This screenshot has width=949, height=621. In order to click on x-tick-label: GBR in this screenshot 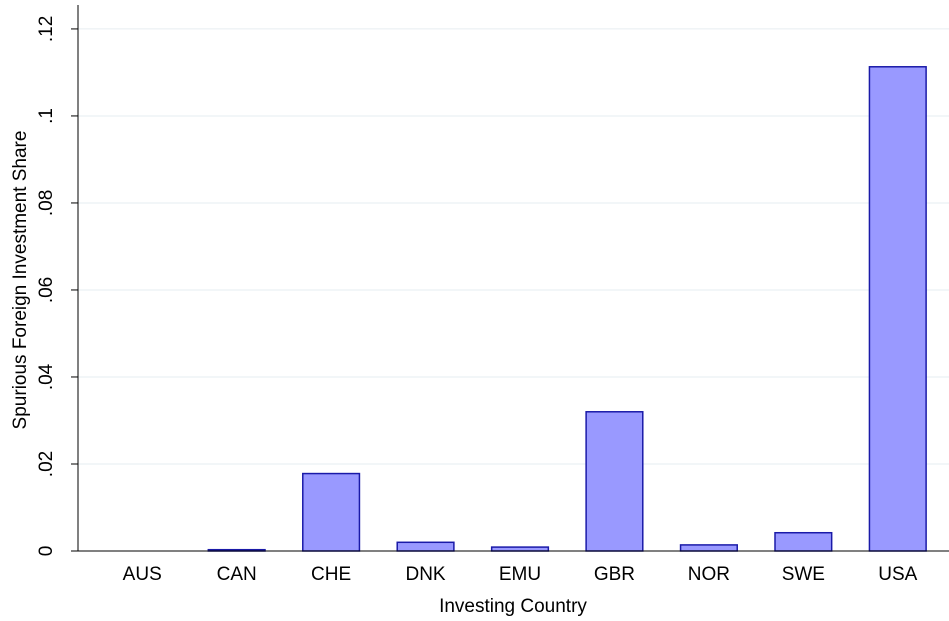, I will do `click(614, 574)`.